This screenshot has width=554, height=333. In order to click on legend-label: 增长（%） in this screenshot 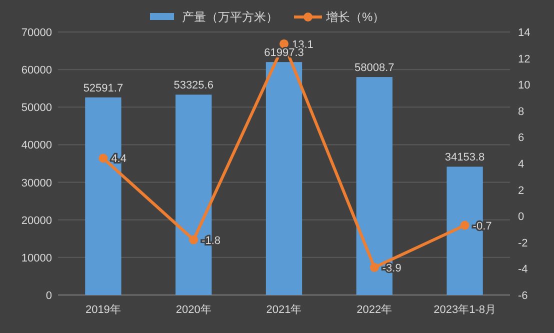, I will do `click(355, 17)`.